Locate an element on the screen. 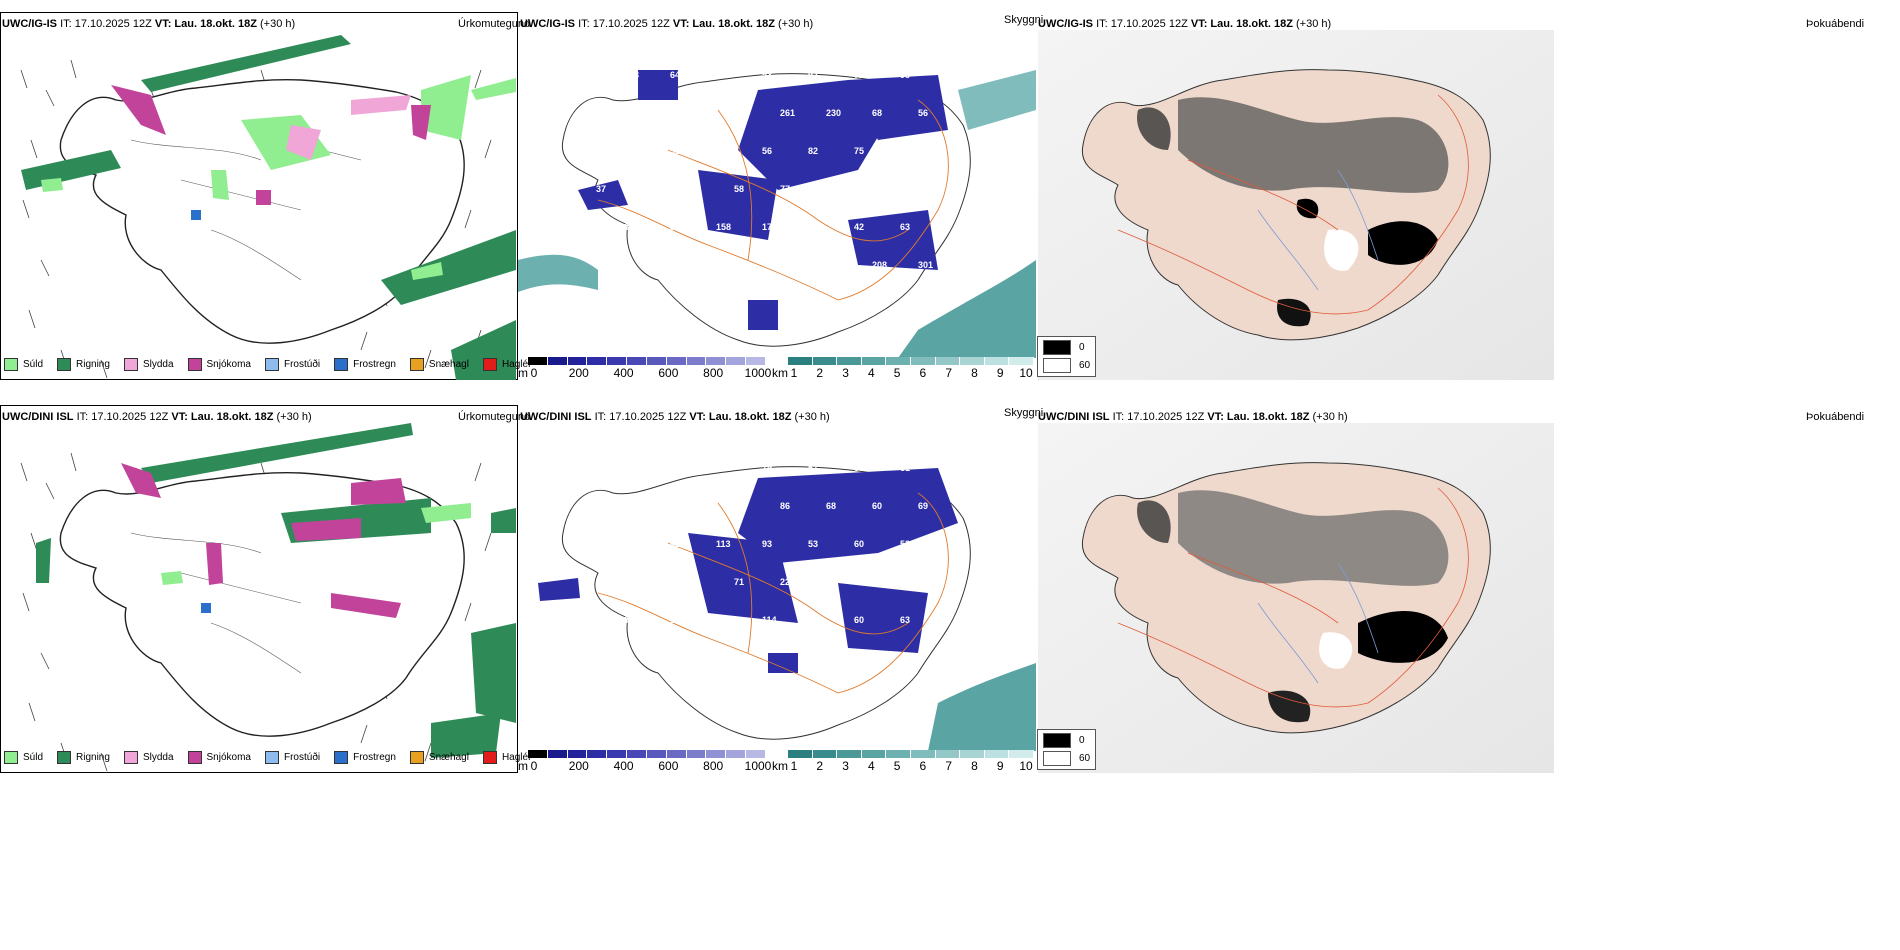 The image size is (1900, 950). visibility-value-label: 74 is located at coordinates (905, 151).